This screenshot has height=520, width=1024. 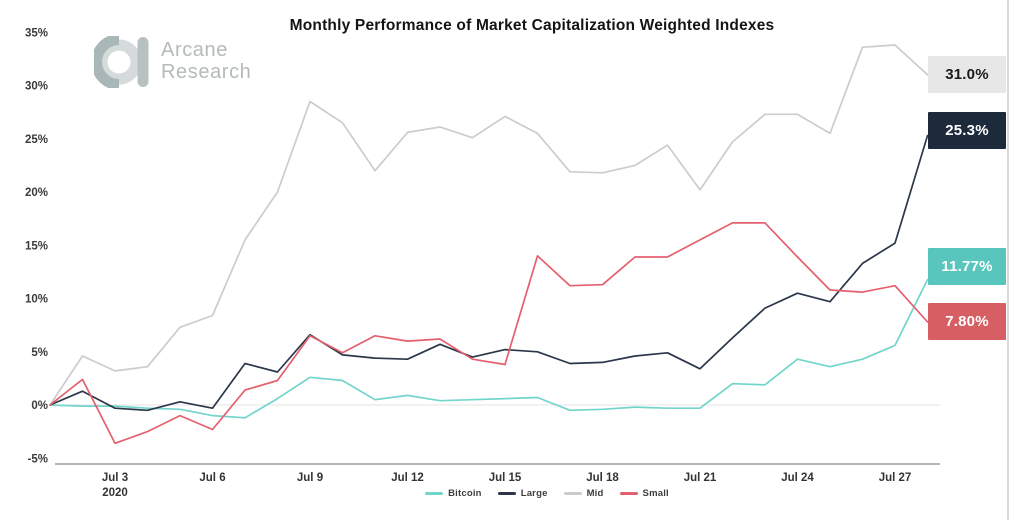 I want to click on x-tick-label: Jul 27, so click(x=895, y=478).